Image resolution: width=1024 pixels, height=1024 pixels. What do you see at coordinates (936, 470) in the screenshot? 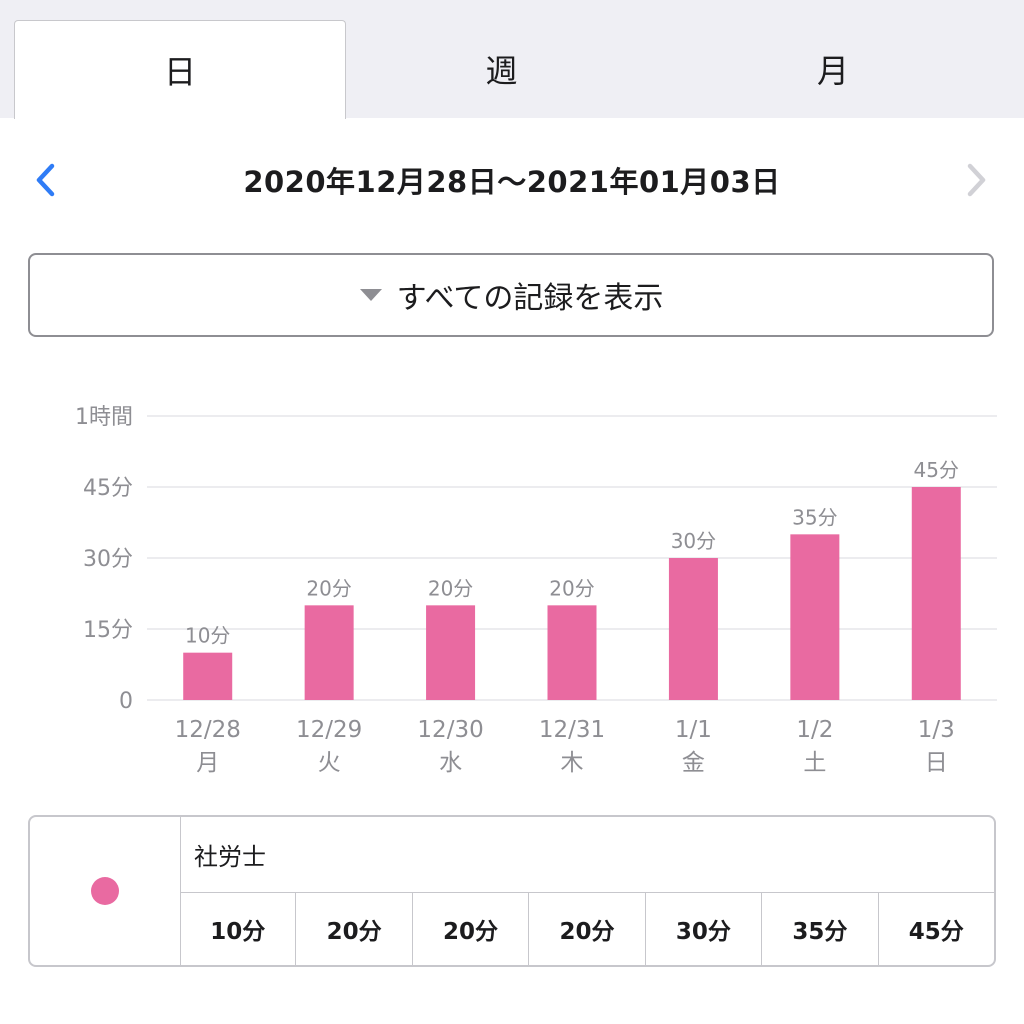
I see `bar-value-label: 45分` at bounding box center [936, 470].